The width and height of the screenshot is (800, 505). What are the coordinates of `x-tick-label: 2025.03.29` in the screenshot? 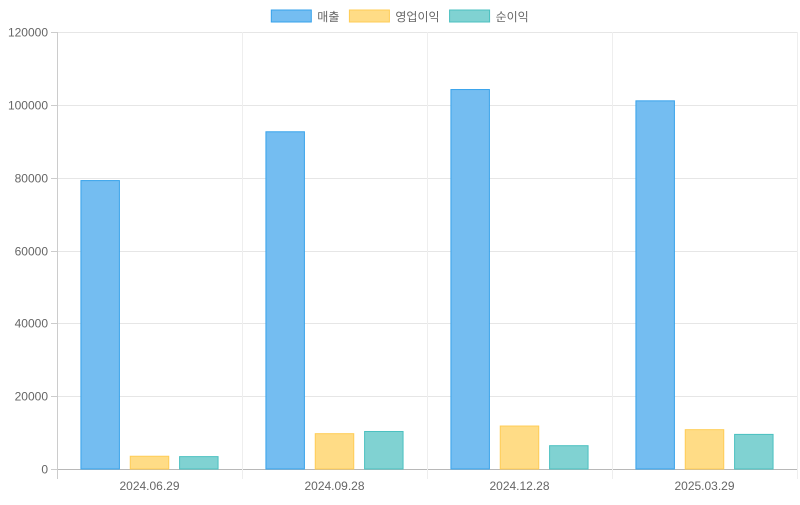 It's located at (704, 486).